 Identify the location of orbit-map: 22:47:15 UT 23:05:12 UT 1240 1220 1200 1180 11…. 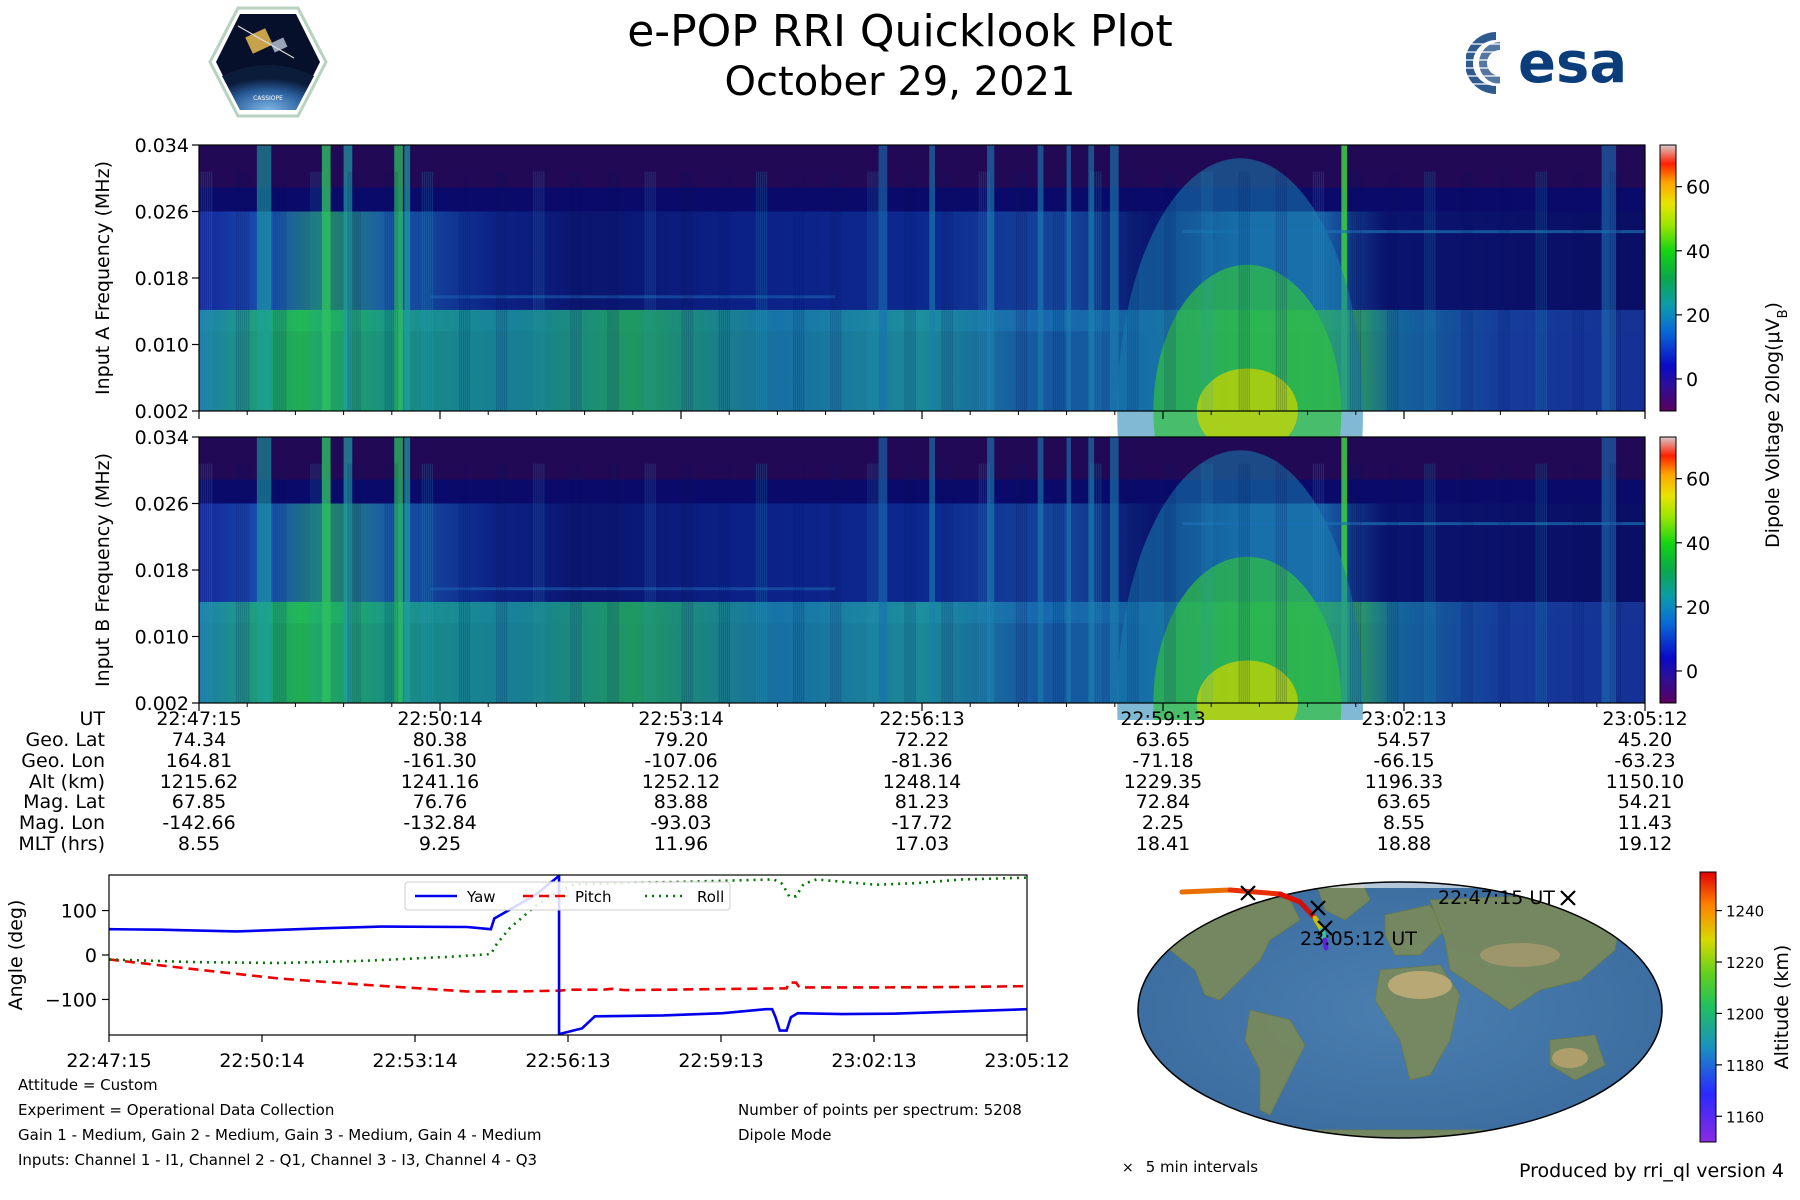
(1465, 1007).